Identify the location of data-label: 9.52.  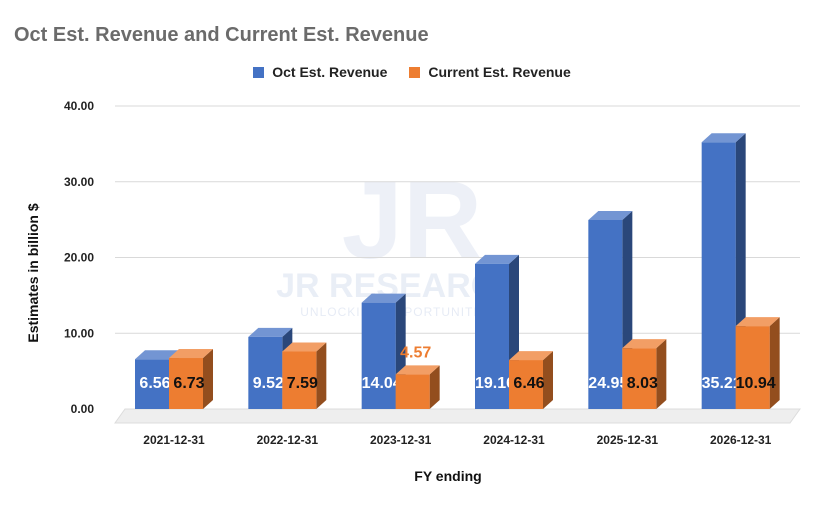
(268, 383).